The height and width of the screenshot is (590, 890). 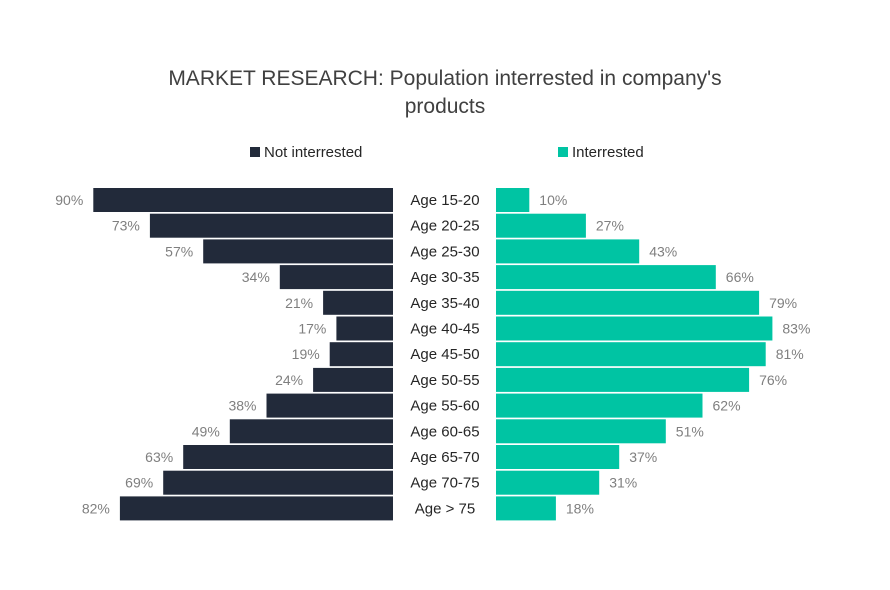 What do you see at coordinates (444, 406) in the screenshot?
I see `category-label-8: Age 55-60` at bounding box center [444, 406].